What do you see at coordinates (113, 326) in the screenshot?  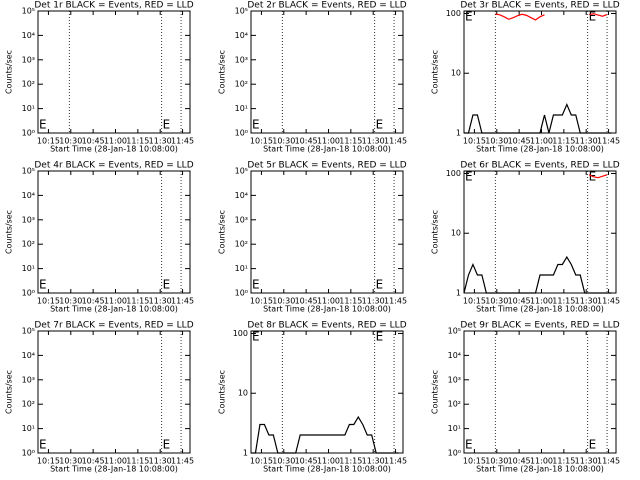 I see `panel-title: Det 7r BLACK = Events, RED = LLD` at bounding box center [113, 326].